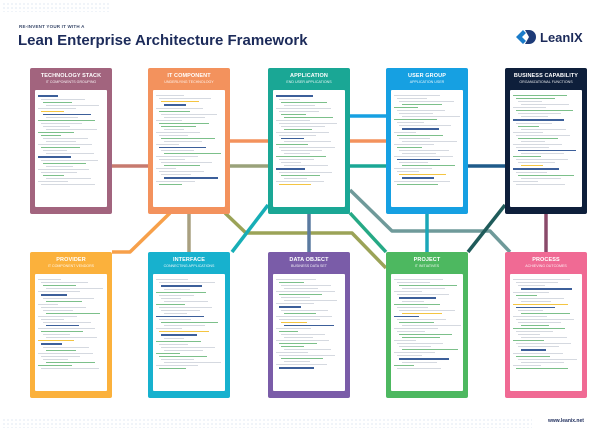 The height and width of the screenshot is (428, 605). What do you see at coordinates (566, 421) in the screenshot?
I see `website-url: www.leanix.net` at bounding box center [566, 421].